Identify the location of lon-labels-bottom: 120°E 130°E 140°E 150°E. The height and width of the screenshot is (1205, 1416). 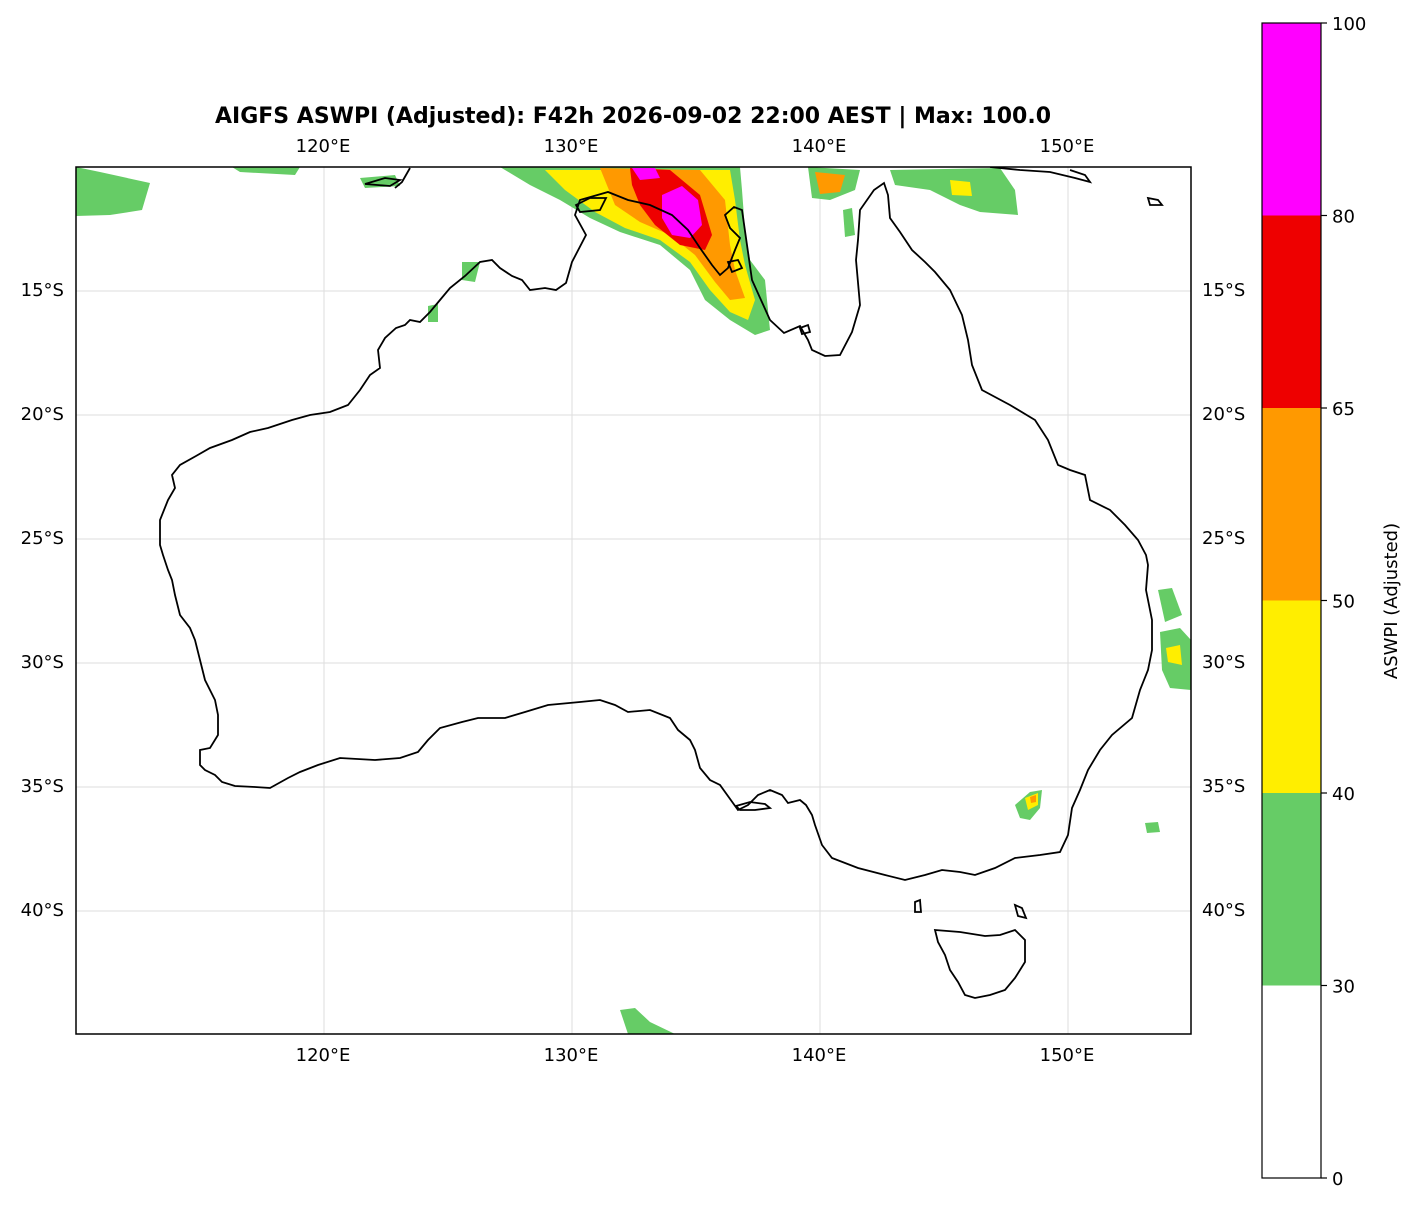
(695, 1055).